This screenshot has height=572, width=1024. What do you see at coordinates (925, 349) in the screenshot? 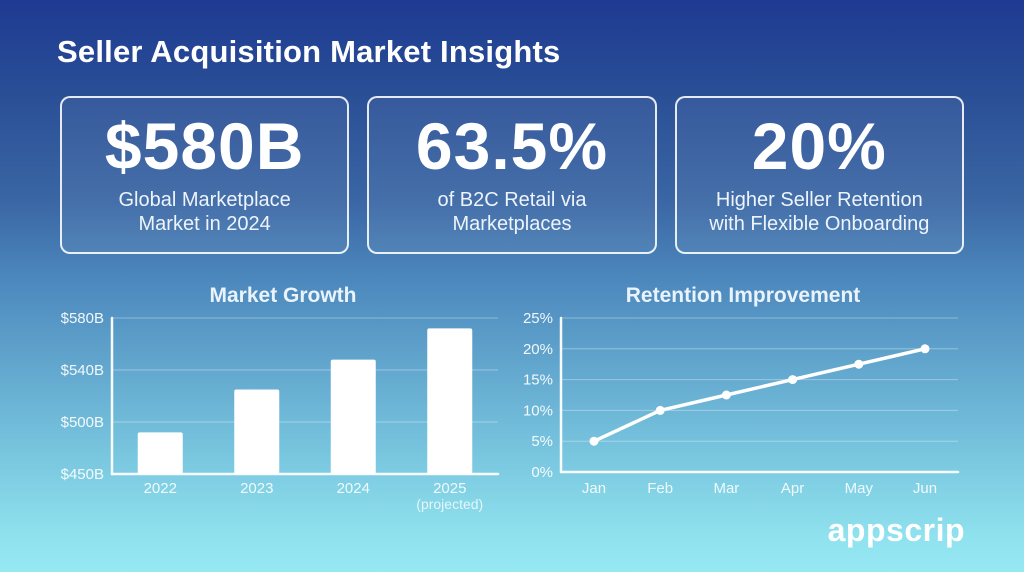
I see `point-Jun` at bounding box center [925, 349].